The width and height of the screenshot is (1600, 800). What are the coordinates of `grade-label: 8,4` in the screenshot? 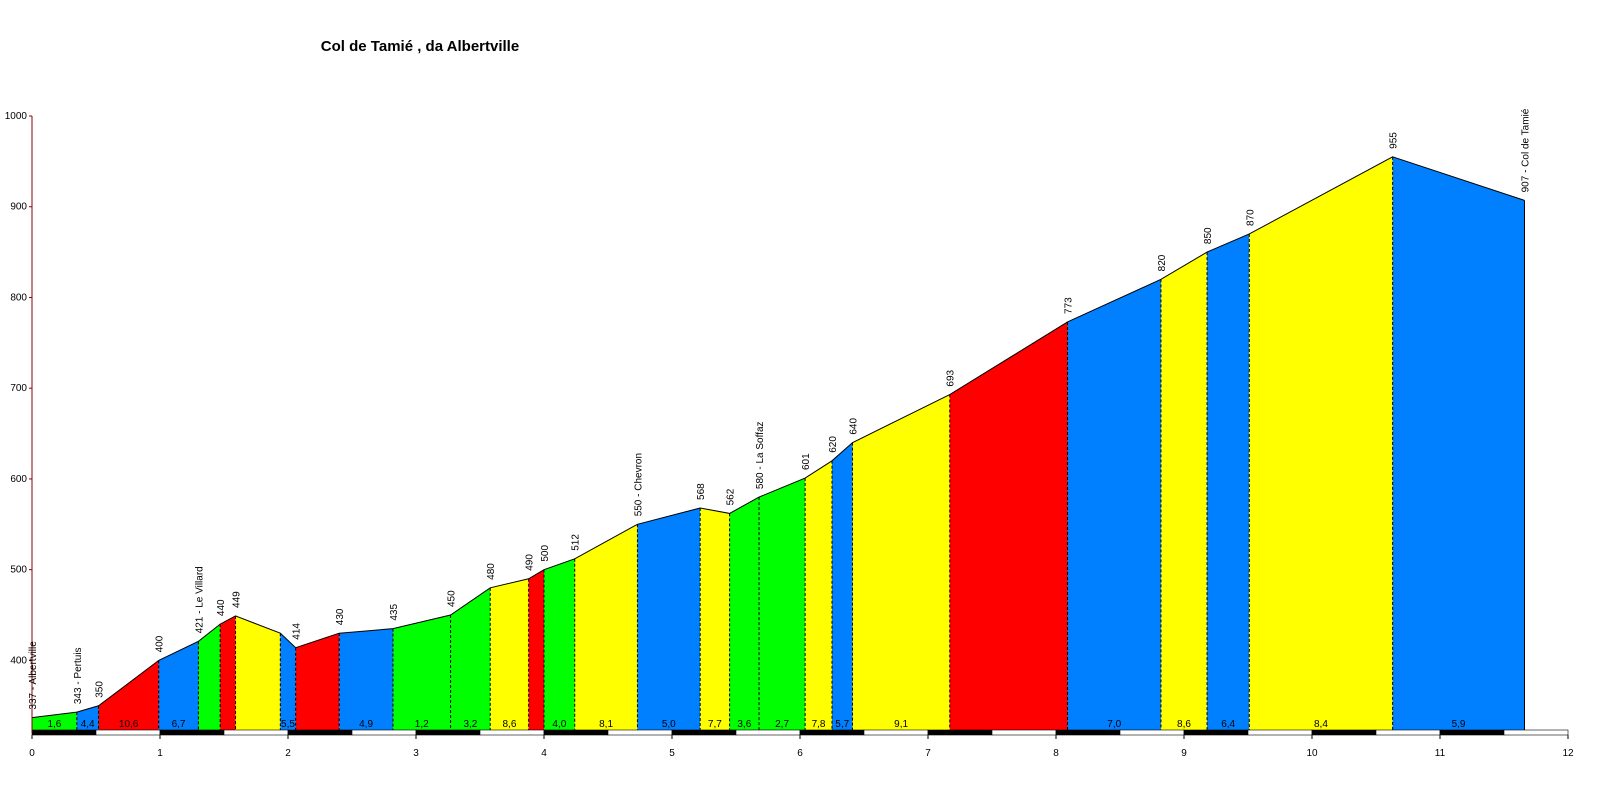 It's located at (1321, 724).